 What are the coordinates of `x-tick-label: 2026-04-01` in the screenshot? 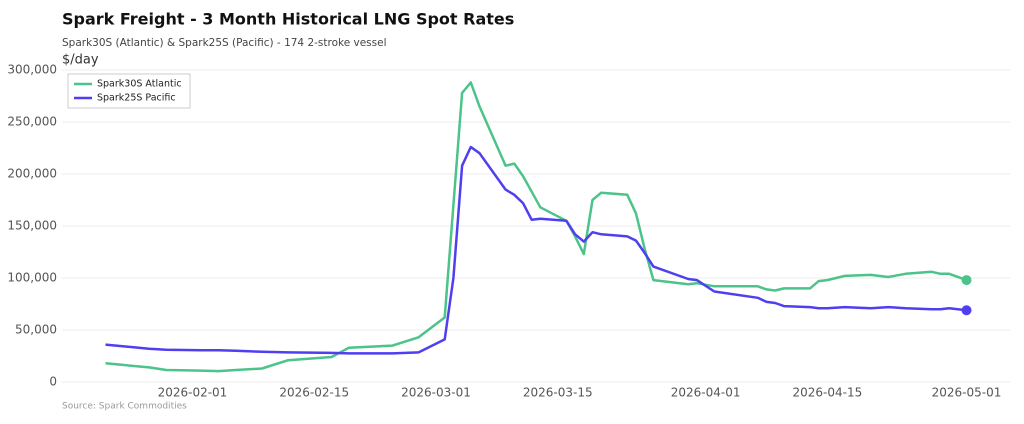 It's located at (706, 393).